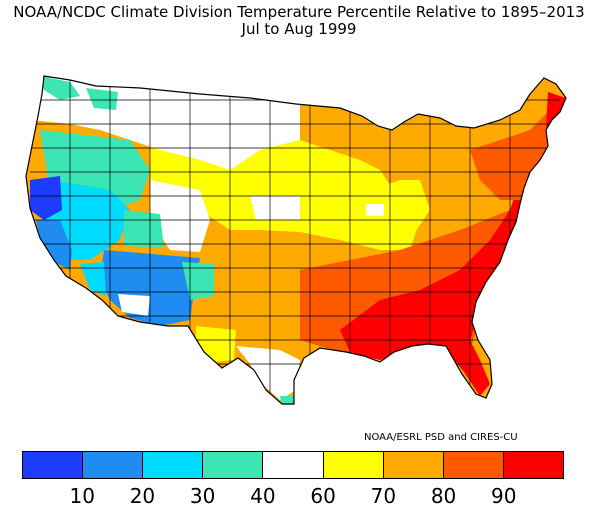 This screenshot has width=598, height=509. What do you see at coordinates (82, 496) in the screenshot?
I see `legend-tick-label: 10` at bounding box center [82, 496].